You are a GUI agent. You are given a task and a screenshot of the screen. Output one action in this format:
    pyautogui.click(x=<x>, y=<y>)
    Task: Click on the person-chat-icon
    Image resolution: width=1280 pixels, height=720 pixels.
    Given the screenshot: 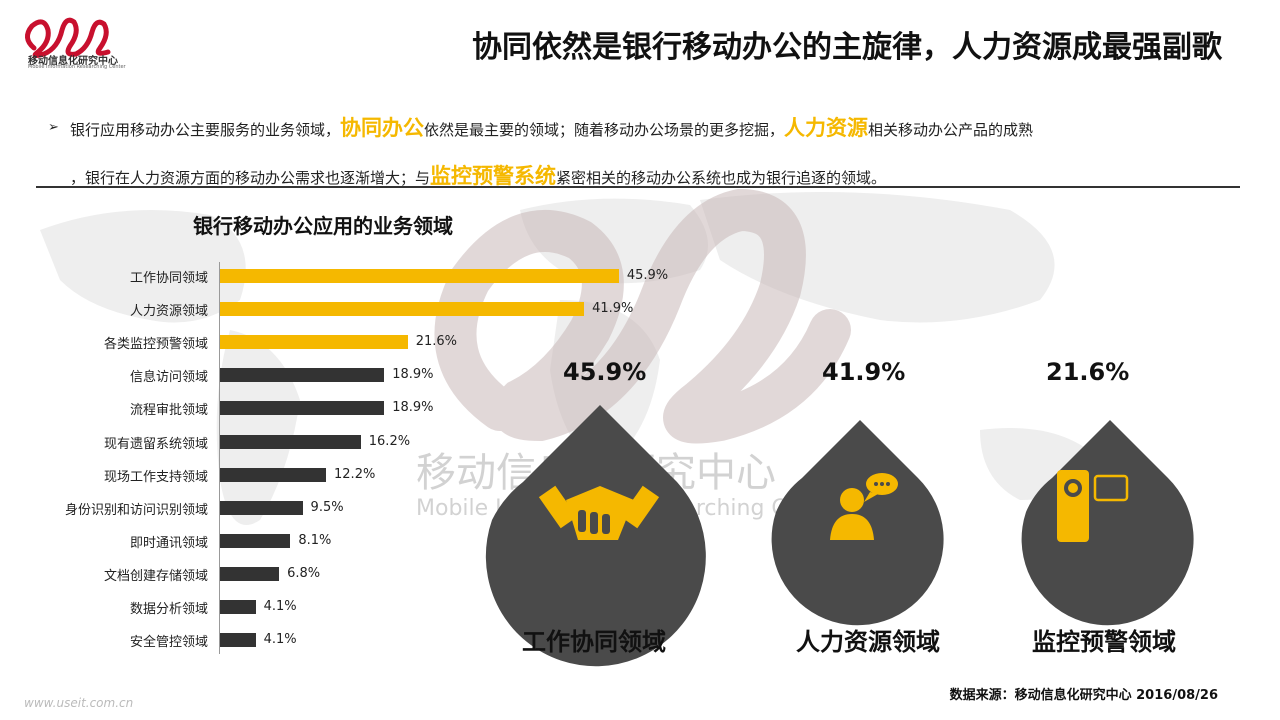 What is the action you would take?
    pyautogui.click(x=864, y=506)
    